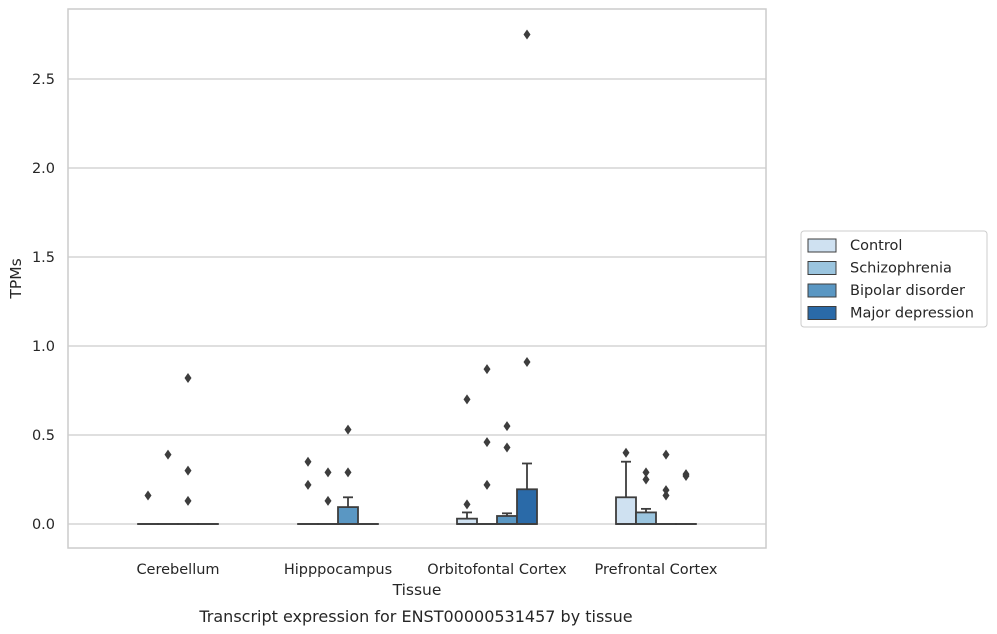  Describe the element at coordinates (43, 525) in the screenshot. I see `y-tick-label: 0.0` at that location.